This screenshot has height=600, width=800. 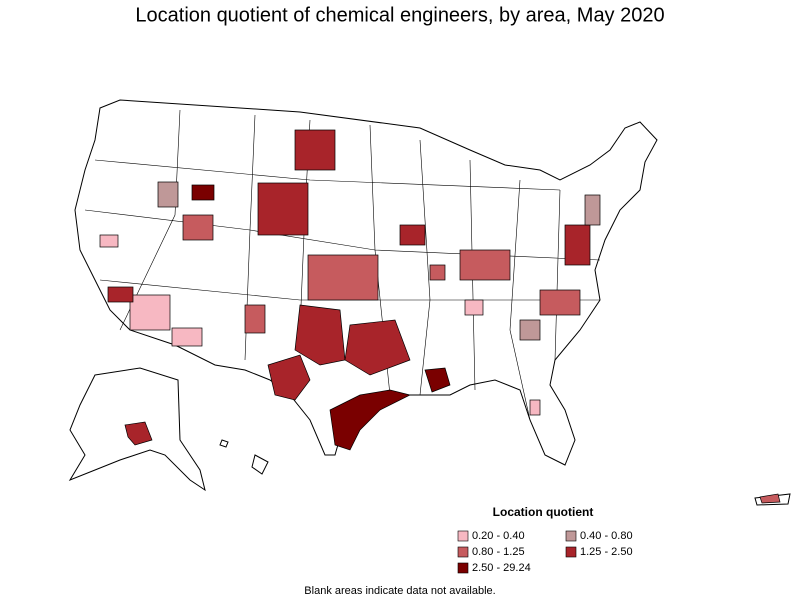 I want to click on legend-label: 0.40 - 0.80, so click(x=606, y=536).